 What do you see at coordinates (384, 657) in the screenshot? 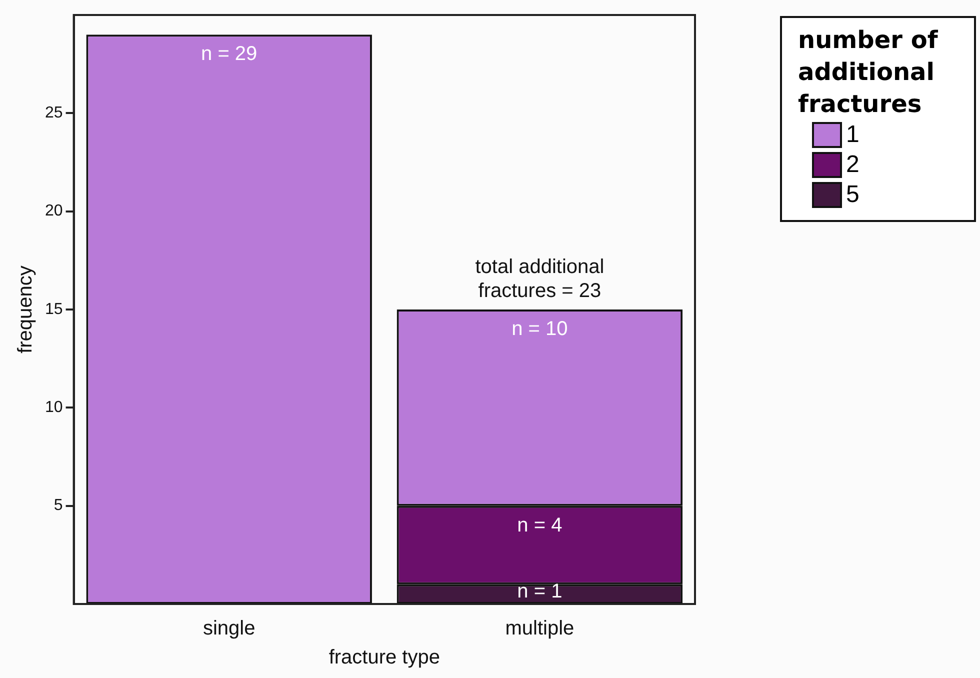
I see `x-axis-title: fracture type` at bounding box center [384, 657].